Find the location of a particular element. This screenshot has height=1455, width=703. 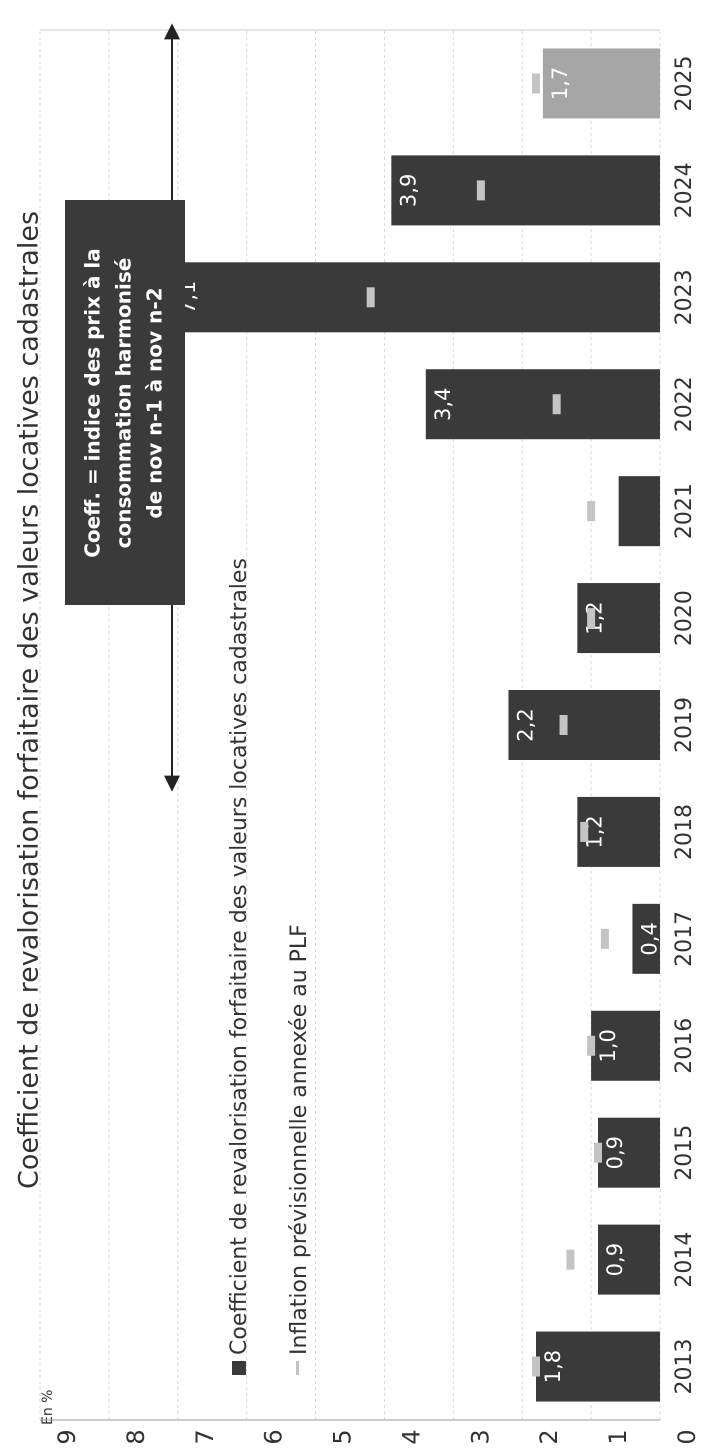

y-tick-label: 6 is located at coordinates (274, 1436).